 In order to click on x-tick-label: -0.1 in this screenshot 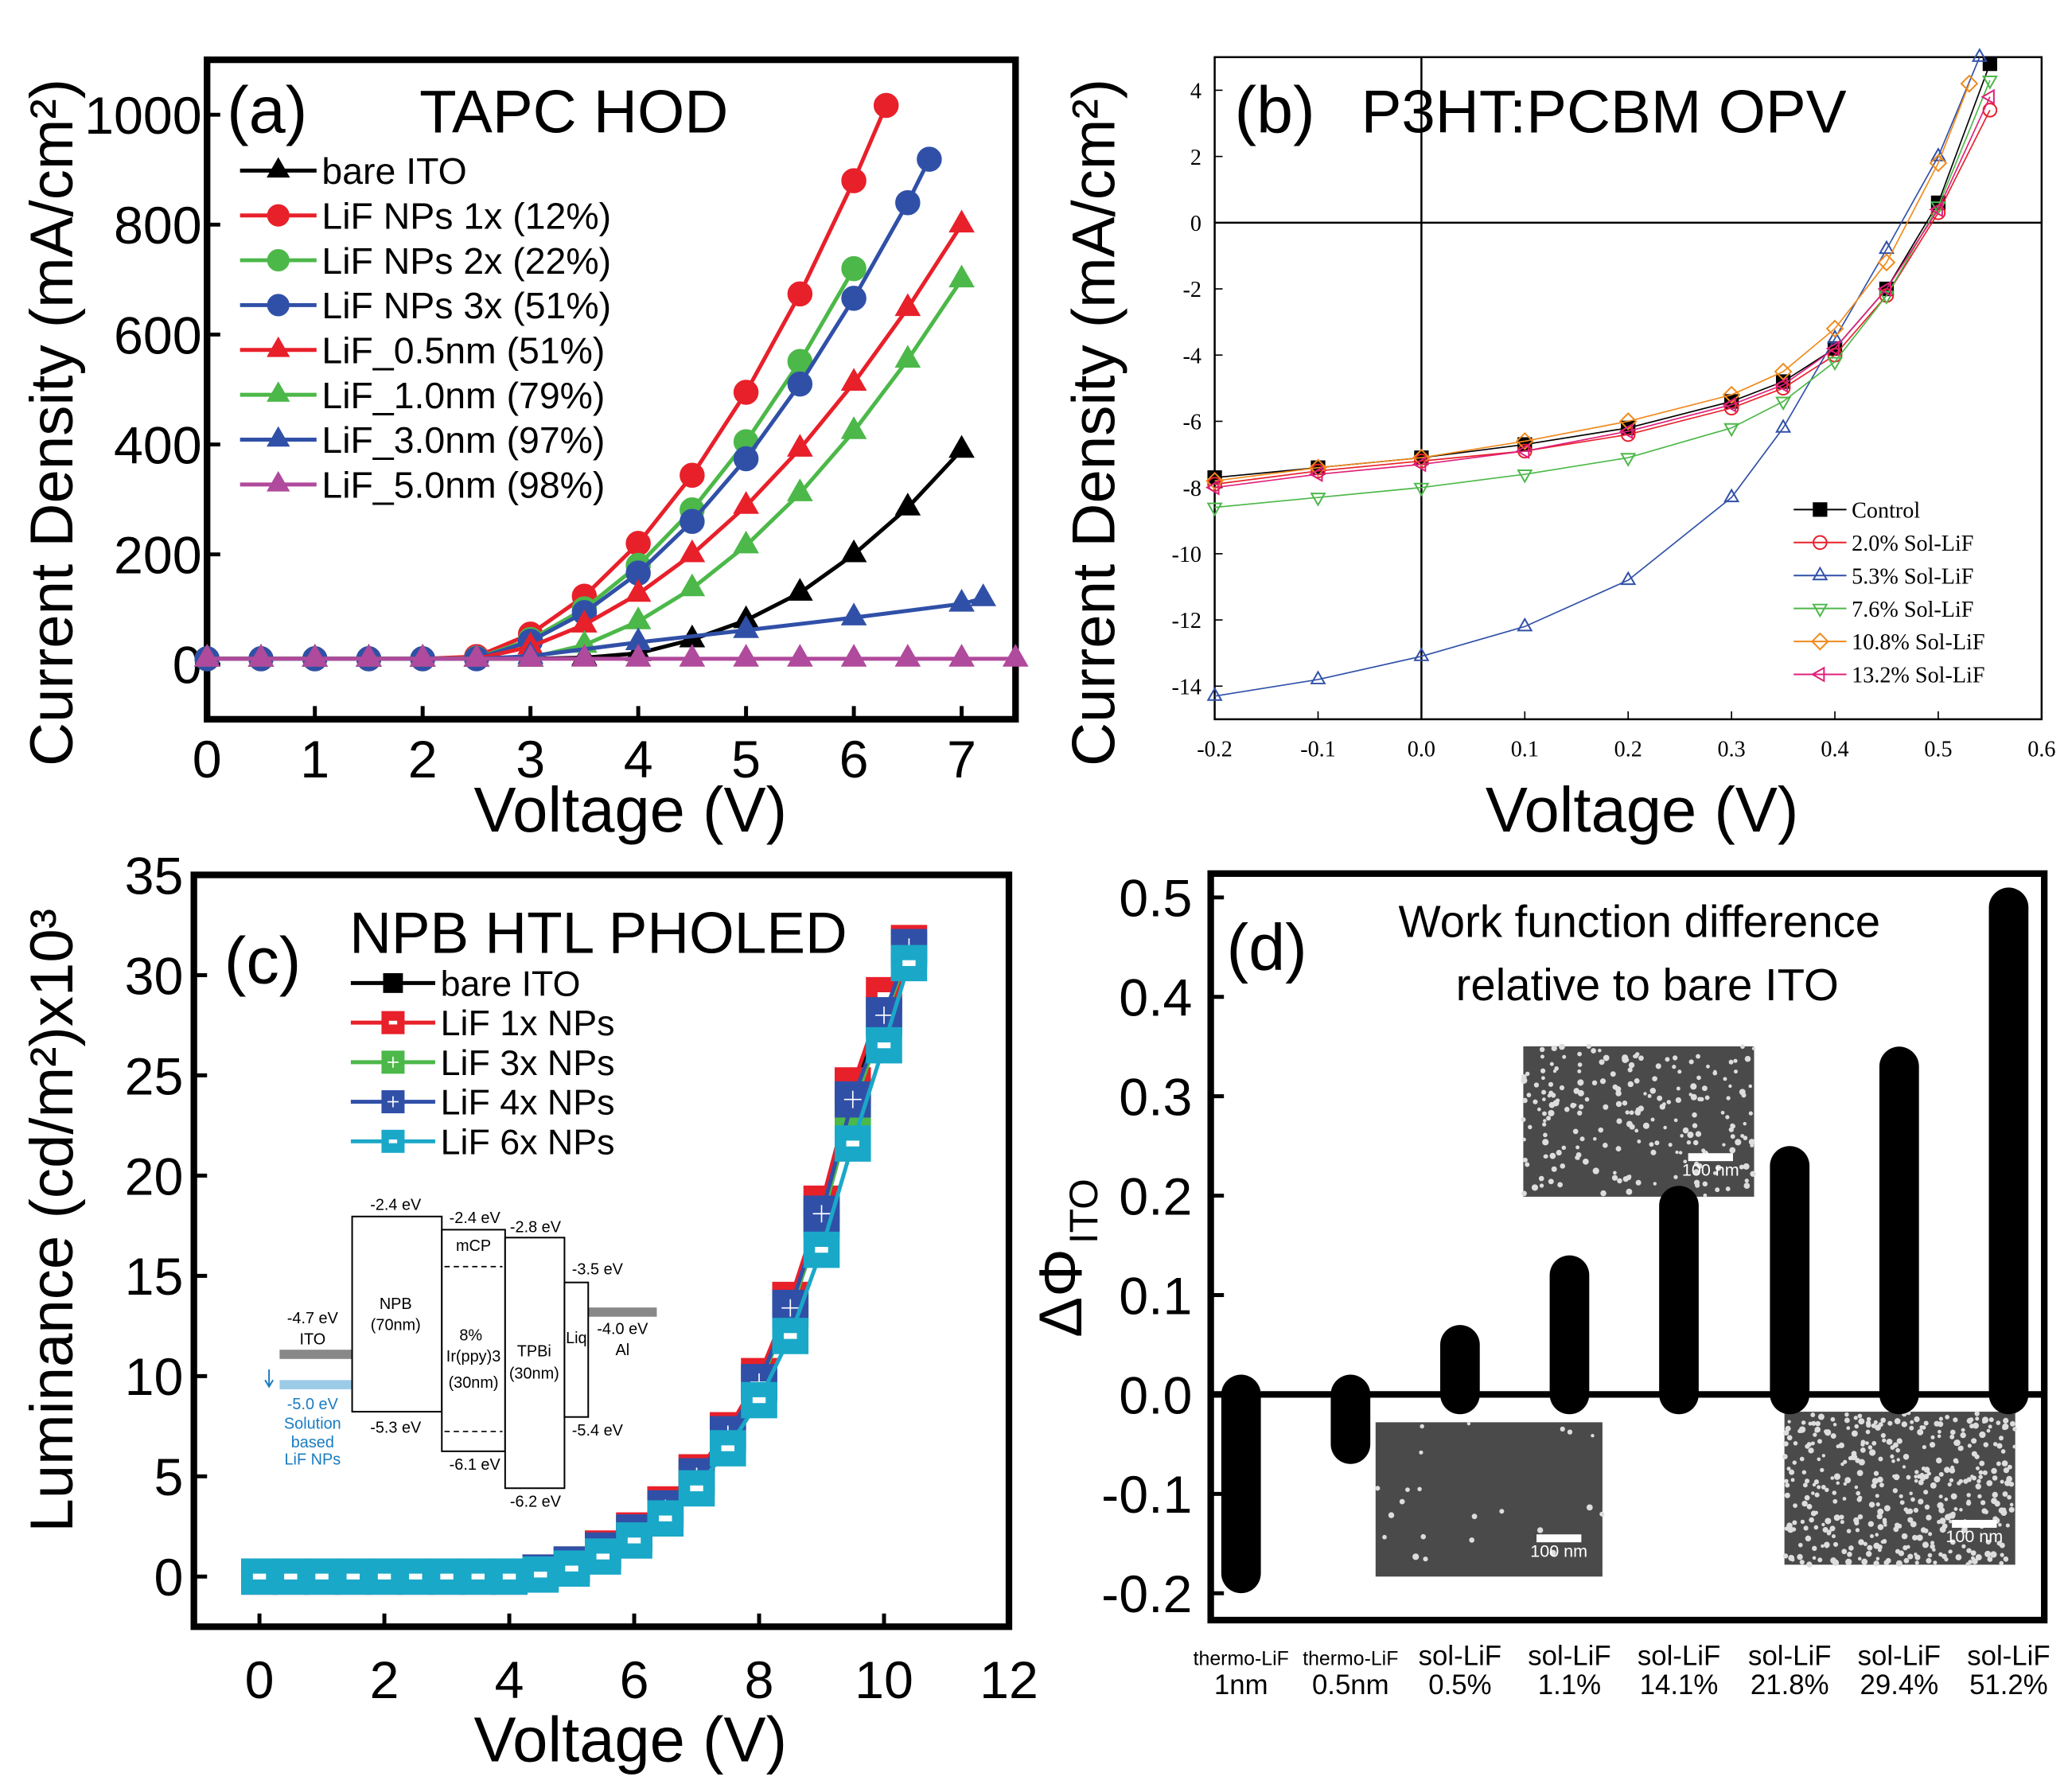, I will do `click(1318, 749)`.